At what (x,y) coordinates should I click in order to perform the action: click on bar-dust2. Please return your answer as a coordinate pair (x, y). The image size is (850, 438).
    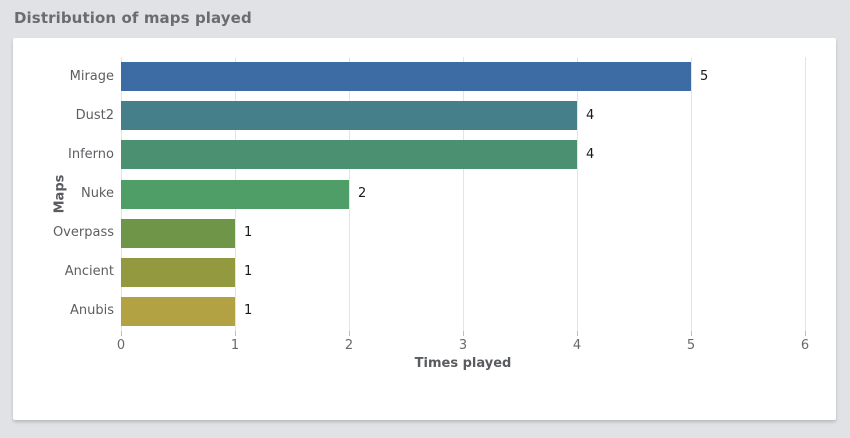
    Looking at the image, I should click on (349, 116).